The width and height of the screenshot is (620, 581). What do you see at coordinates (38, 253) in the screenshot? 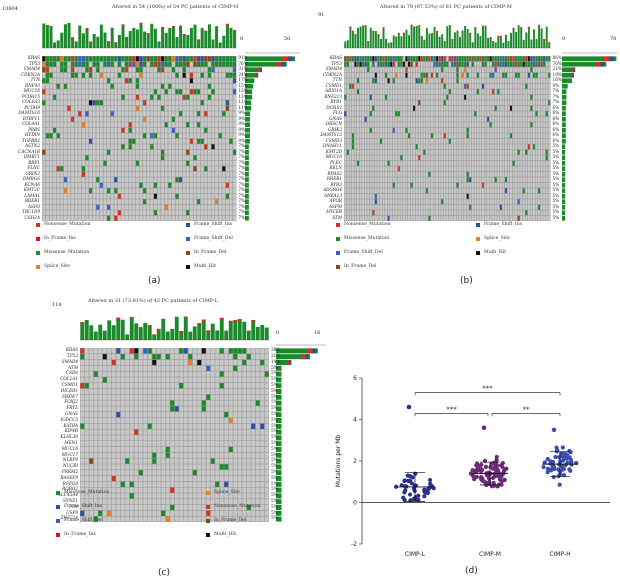
I see `legend-swatch` at bounding box center [38, 253].